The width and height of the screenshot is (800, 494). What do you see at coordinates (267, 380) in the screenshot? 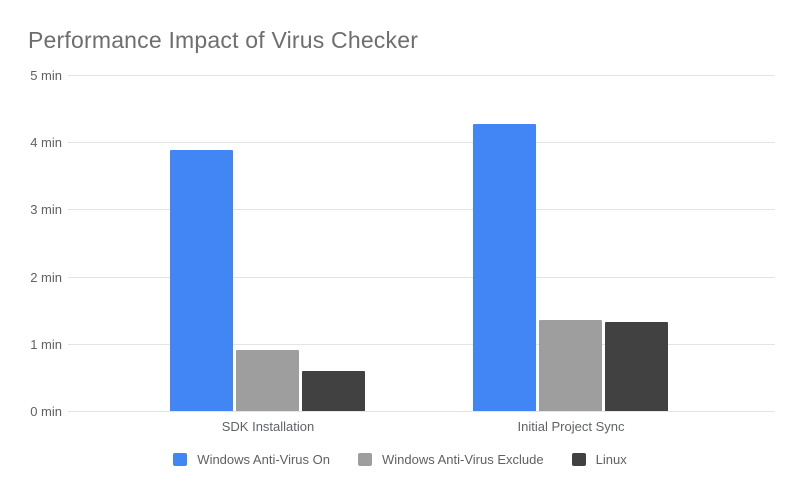
I see `bar-windows-anti-virus-exclude-sdk-installation` at bounding box center [267, 380].